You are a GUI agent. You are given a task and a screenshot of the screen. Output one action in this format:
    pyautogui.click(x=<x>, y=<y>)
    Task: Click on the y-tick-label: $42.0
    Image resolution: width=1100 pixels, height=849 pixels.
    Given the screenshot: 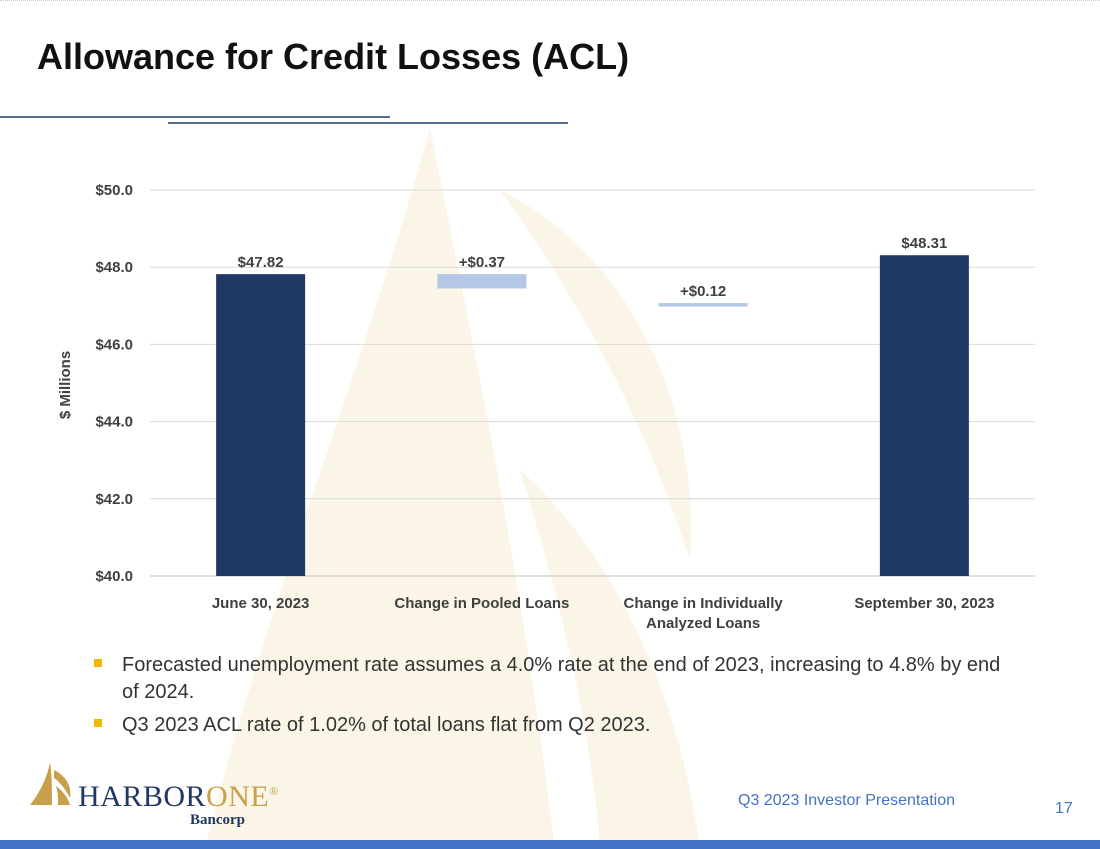 What is the action you would take?
    pyautogui.click(x=114, y=499)
    